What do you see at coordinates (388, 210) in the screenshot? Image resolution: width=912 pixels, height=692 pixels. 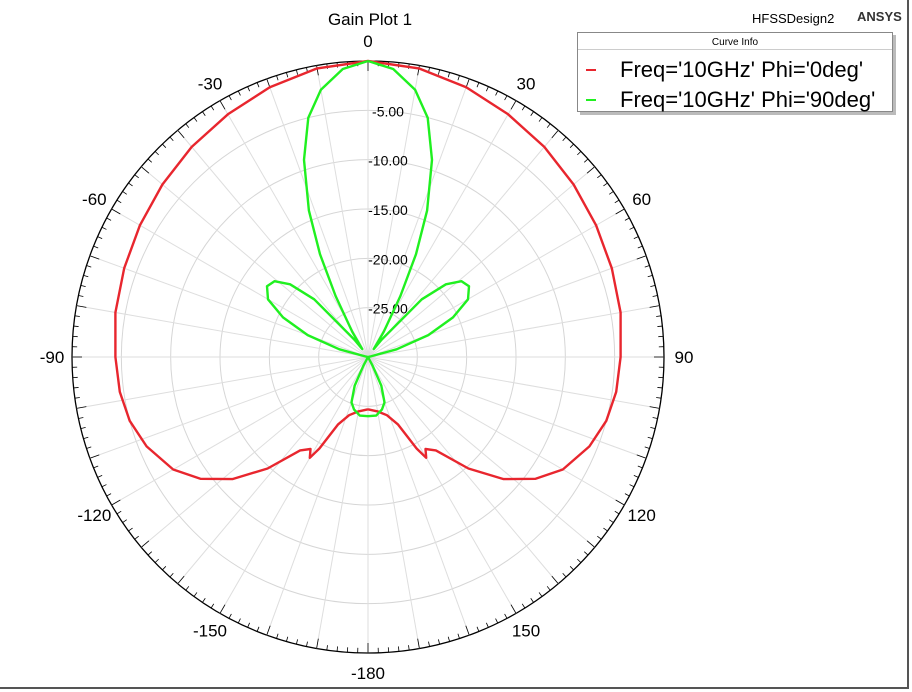 I see `radial-label: -15.00` at bounding box center [388, 210].